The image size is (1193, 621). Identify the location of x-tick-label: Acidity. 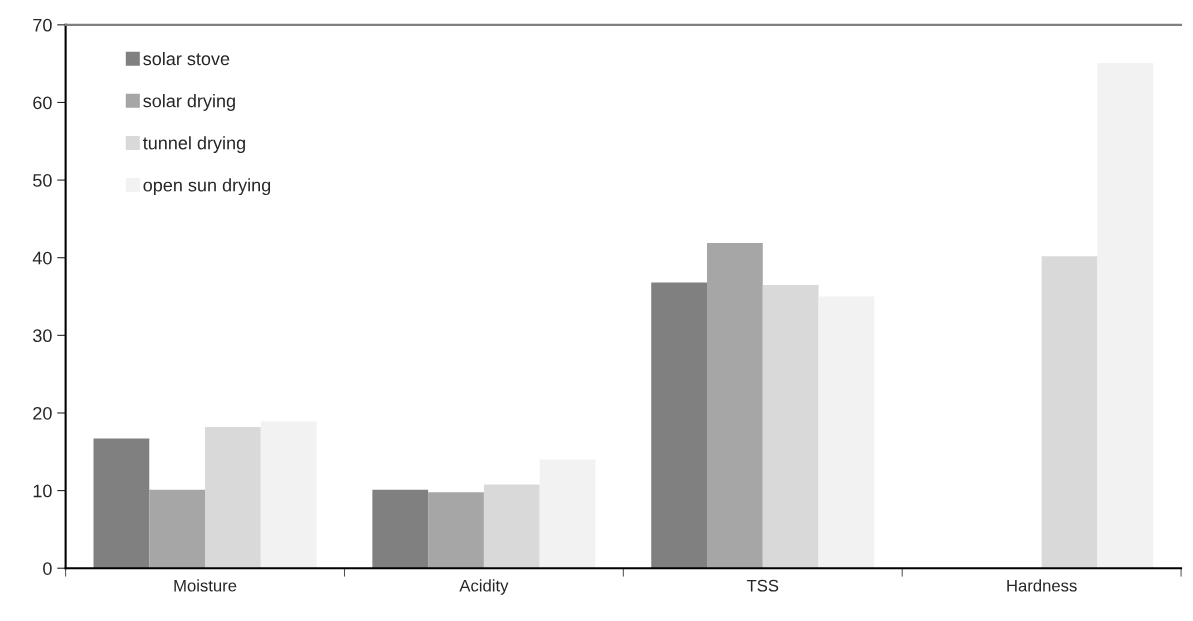
(484, 587).